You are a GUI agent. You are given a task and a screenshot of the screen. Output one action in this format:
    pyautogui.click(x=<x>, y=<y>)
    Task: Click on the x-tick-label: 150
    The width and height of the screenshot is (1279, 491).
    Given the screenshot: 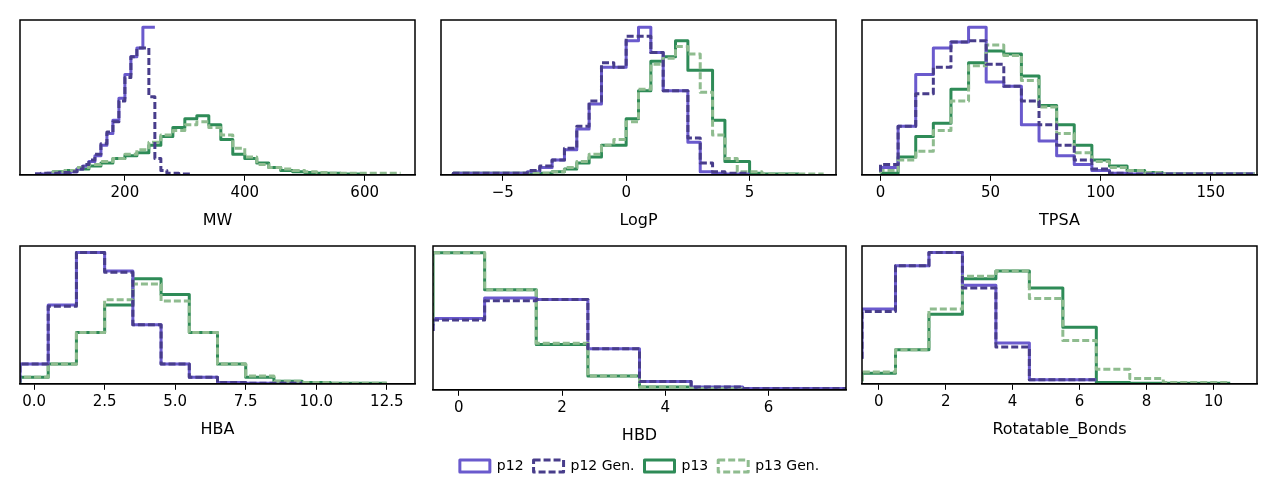 What is the action you would take?
    pyautogui.click(x=1211, y=191)
    